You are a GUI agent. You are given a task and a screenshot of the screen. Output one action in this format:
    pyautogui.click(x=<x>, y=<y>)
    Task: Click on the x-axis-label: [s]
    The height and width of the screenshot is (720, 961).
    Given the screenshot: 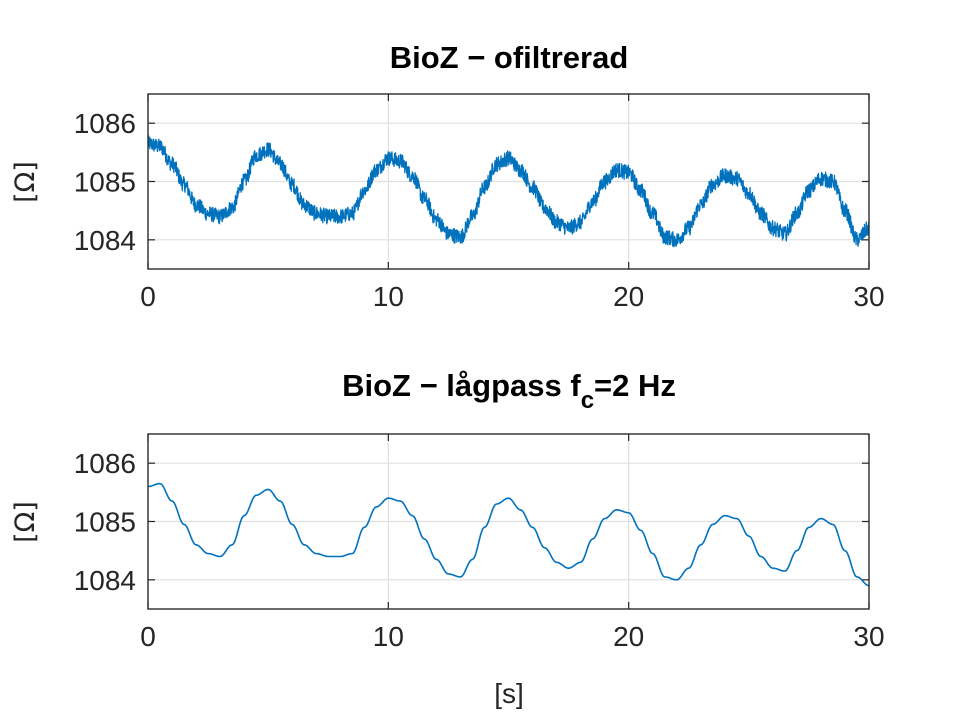 What is the action you would take?
    pyautogui.click(x=509, y=693)
    